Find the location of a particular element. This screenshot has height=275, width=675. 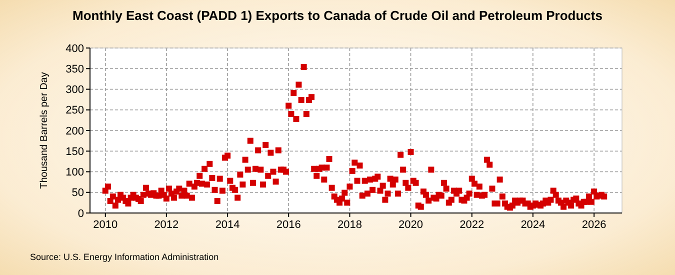

y-tick-label: 150 is located at coordinates (75, 152).